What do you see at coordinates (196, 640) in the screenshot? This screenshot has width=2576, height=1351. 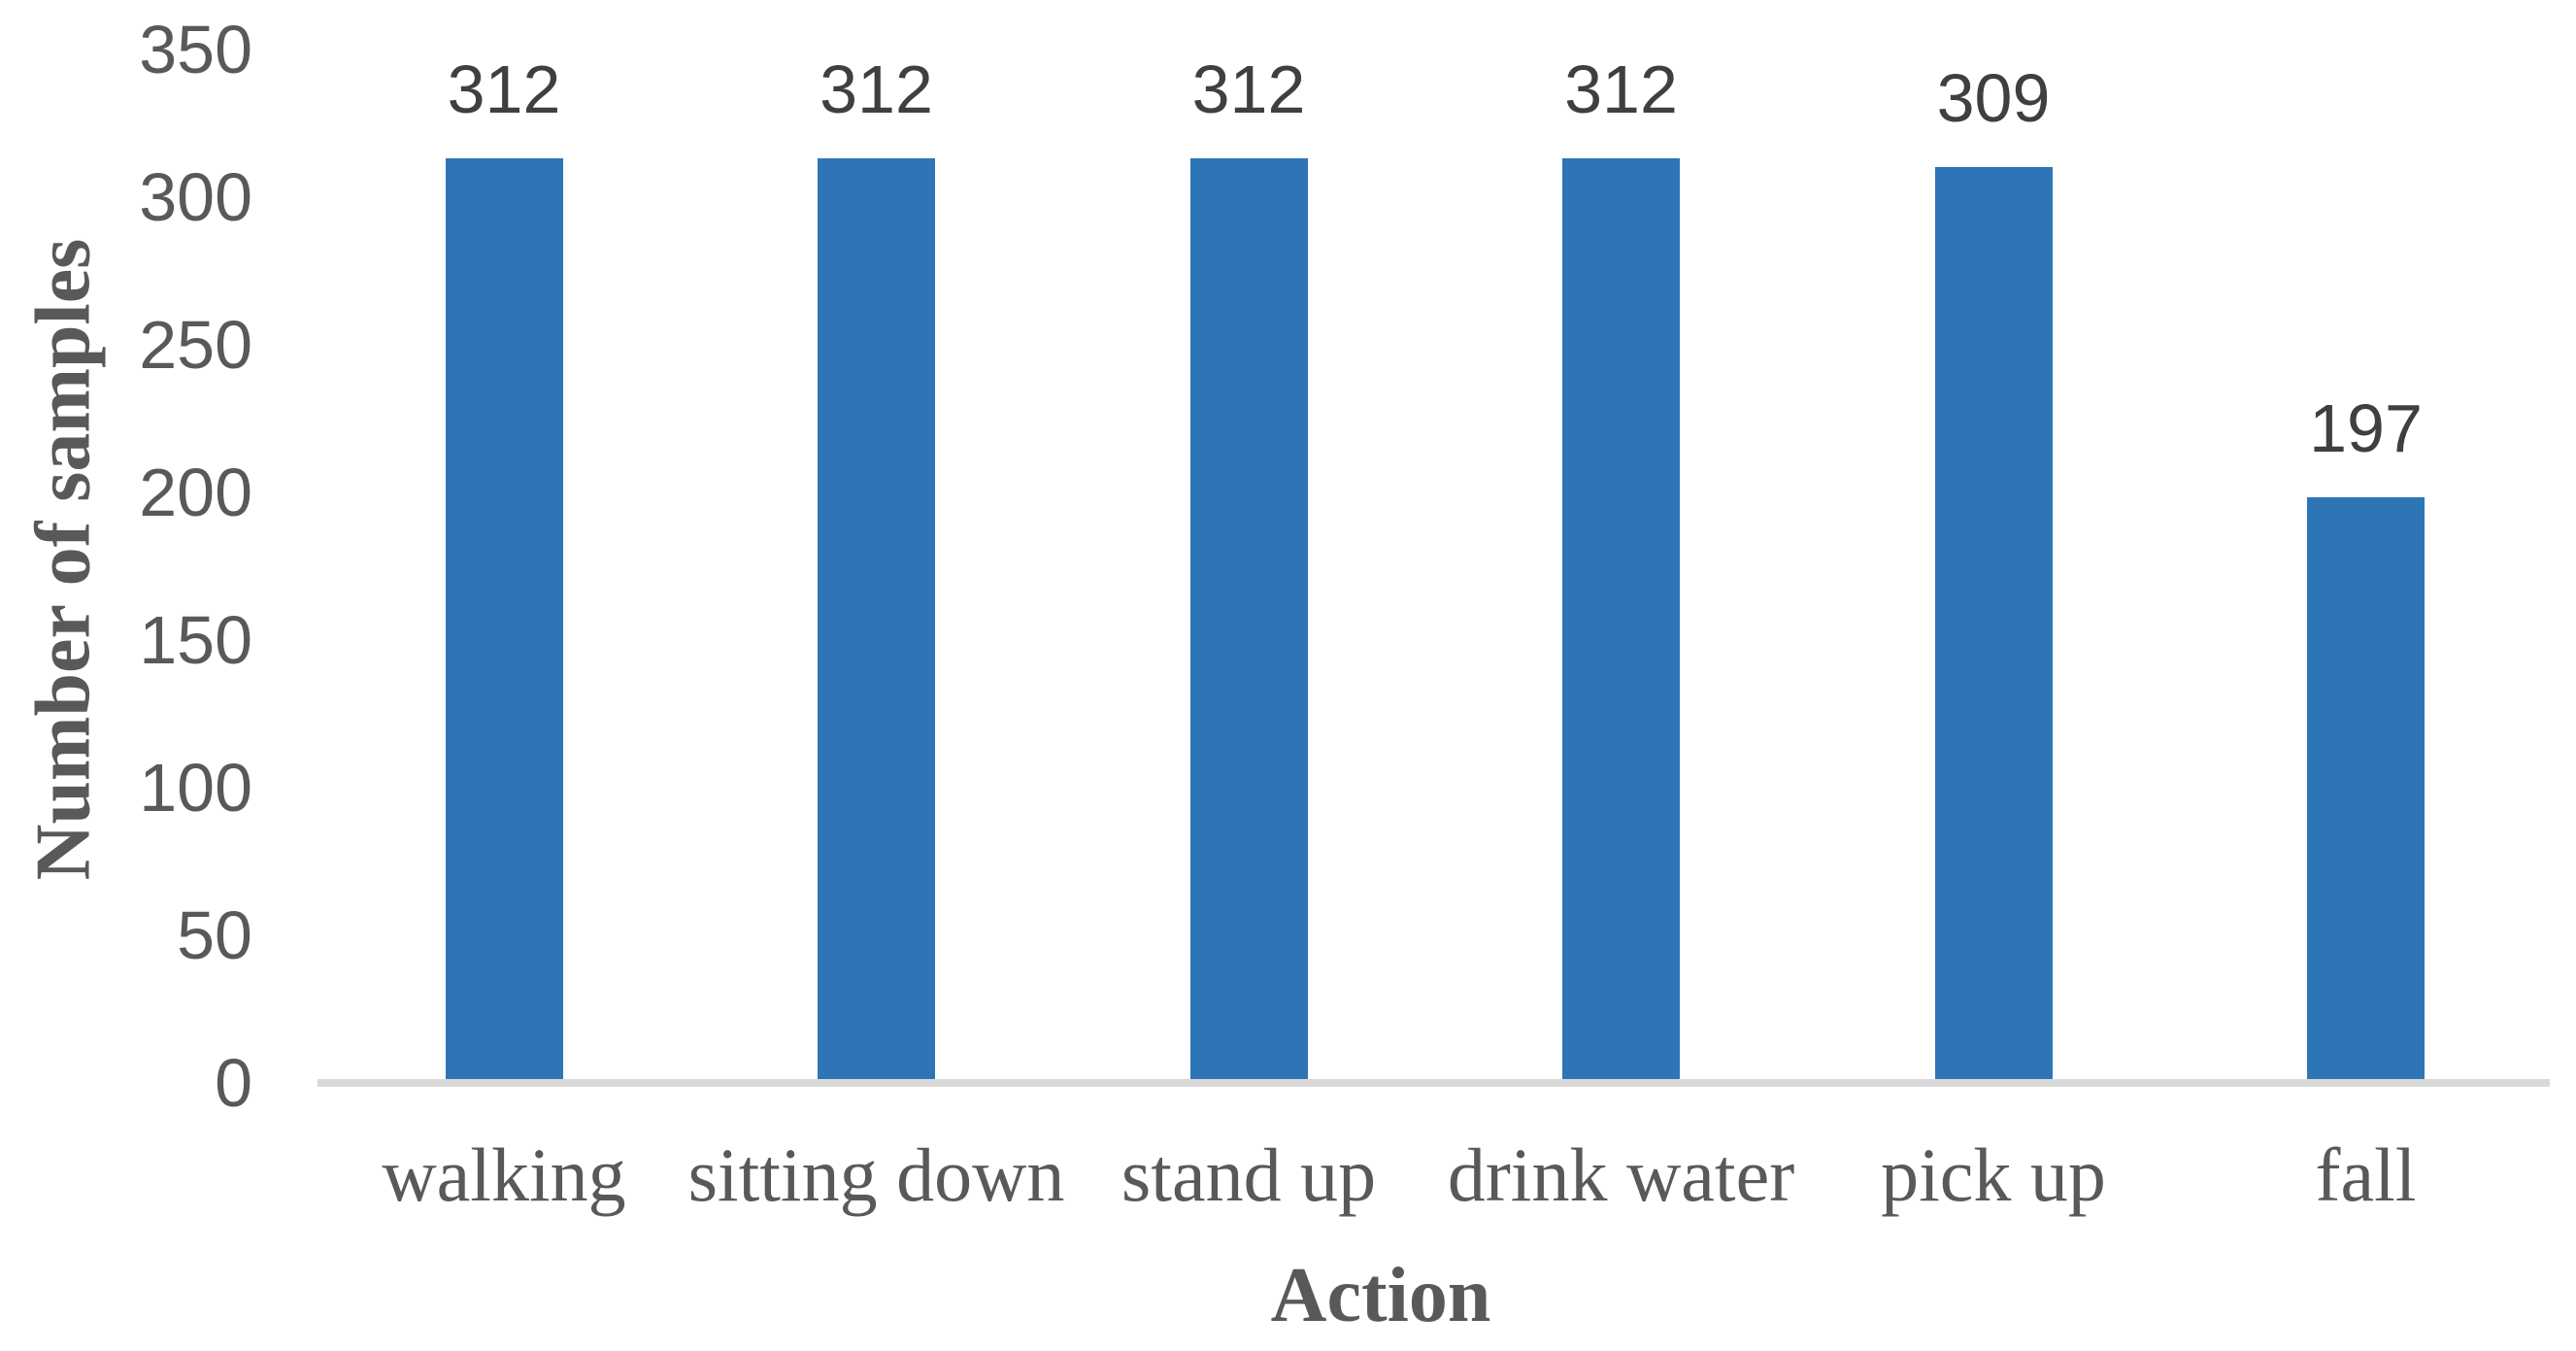 I see `y-tick-label: 150` at bounding box center [196, 640].